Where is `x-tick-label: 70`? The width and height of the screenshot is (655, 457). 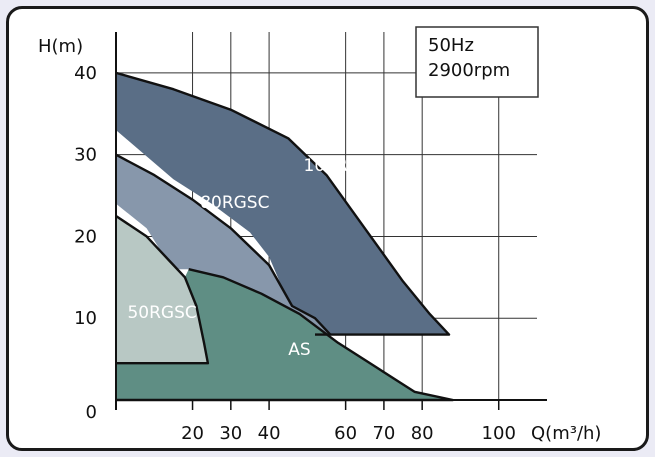
x-tick-label: 70 is located at coordinates (383, 433).